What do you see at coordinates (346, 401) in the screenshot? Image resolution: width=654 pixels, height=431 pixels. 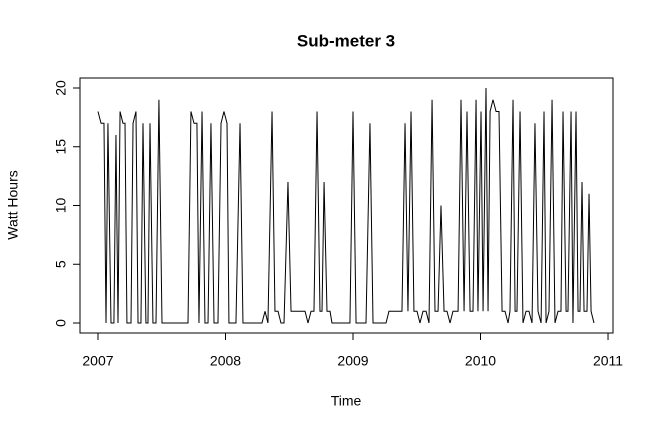 I see `x-axis-label: Time` at bounding box center [346, 401].